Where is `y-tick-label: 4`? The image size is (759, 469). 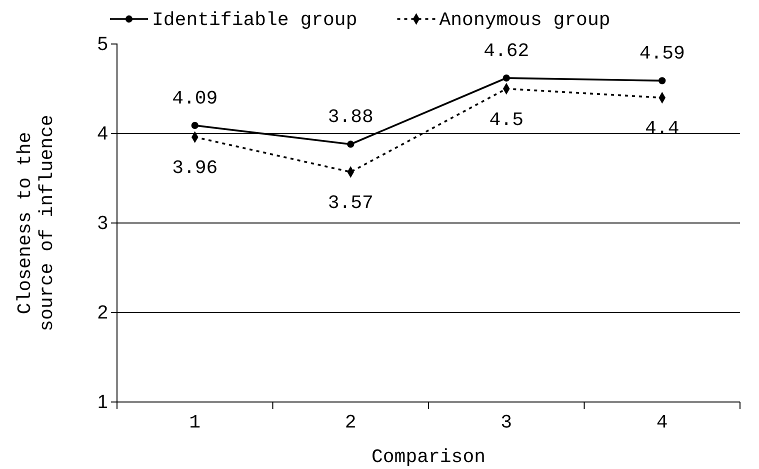 y-tick-label: 4 is located at coordinates (102, 134).